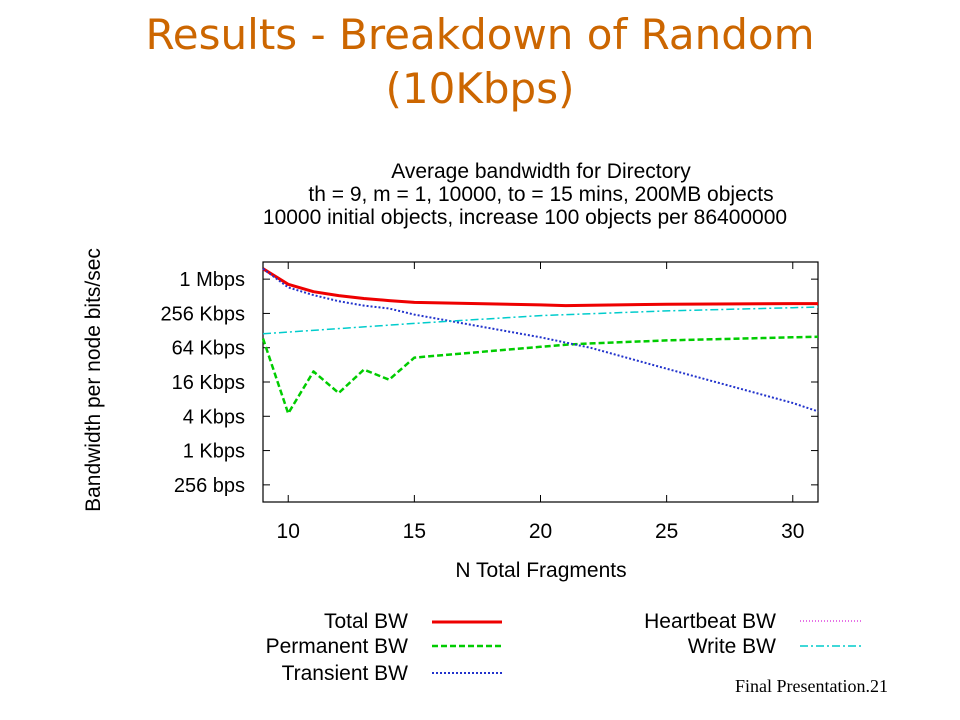  I want to click on y-tick-label: 256 Kbps, so click(202, 314).